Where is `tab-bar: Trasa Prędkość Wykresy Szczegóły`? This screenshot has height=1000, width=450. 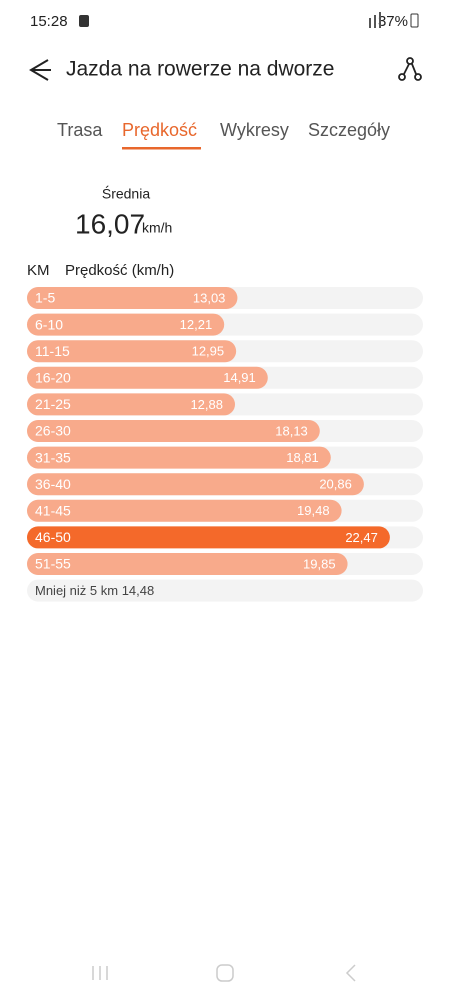 tab-bar: Trasa Prędkość Wykresy Szczegóły is located at coordinates (223, 130).